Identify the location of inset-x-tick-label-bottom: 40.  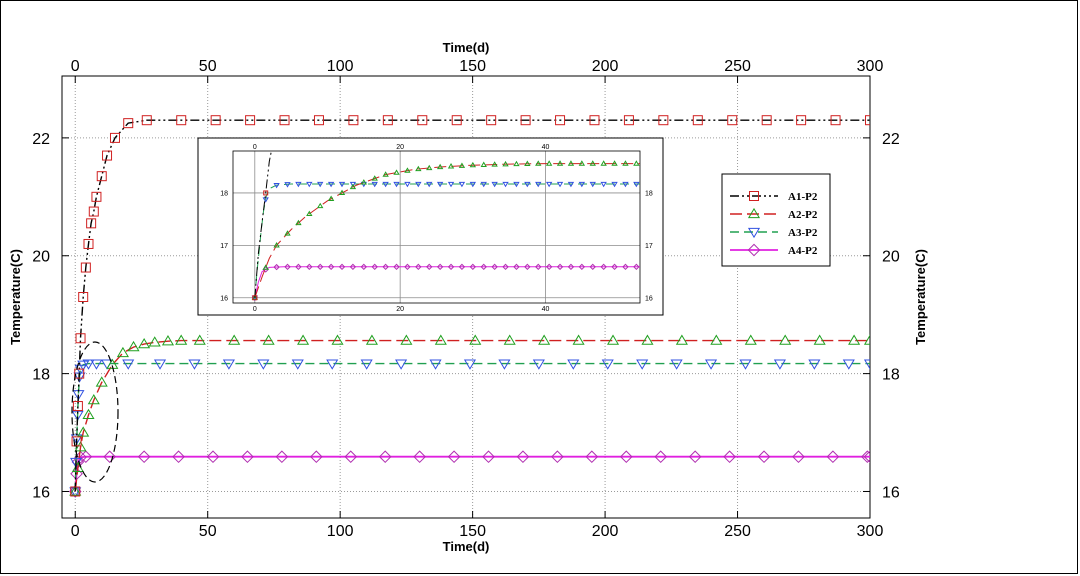
(546, 309).